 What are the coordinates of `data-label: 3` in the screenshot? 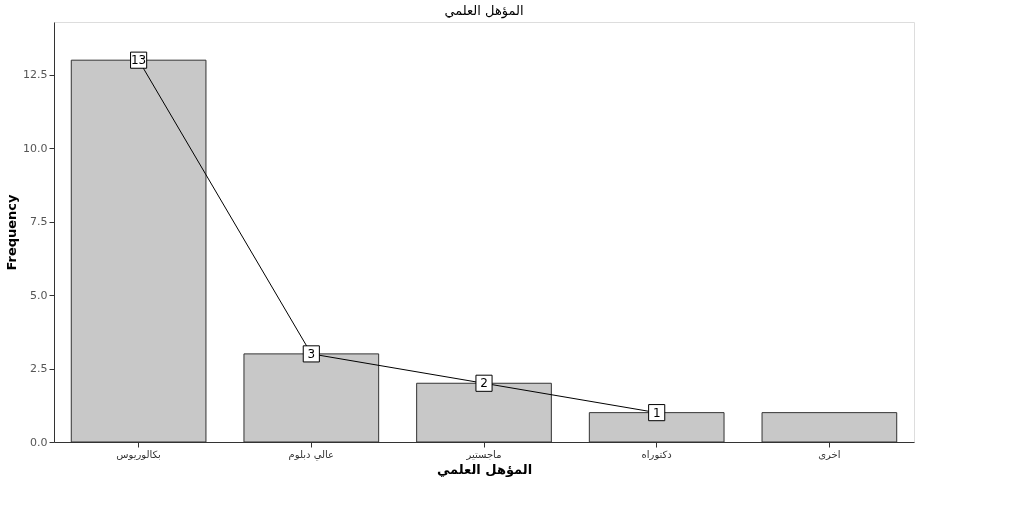 It's located at (311, 353).